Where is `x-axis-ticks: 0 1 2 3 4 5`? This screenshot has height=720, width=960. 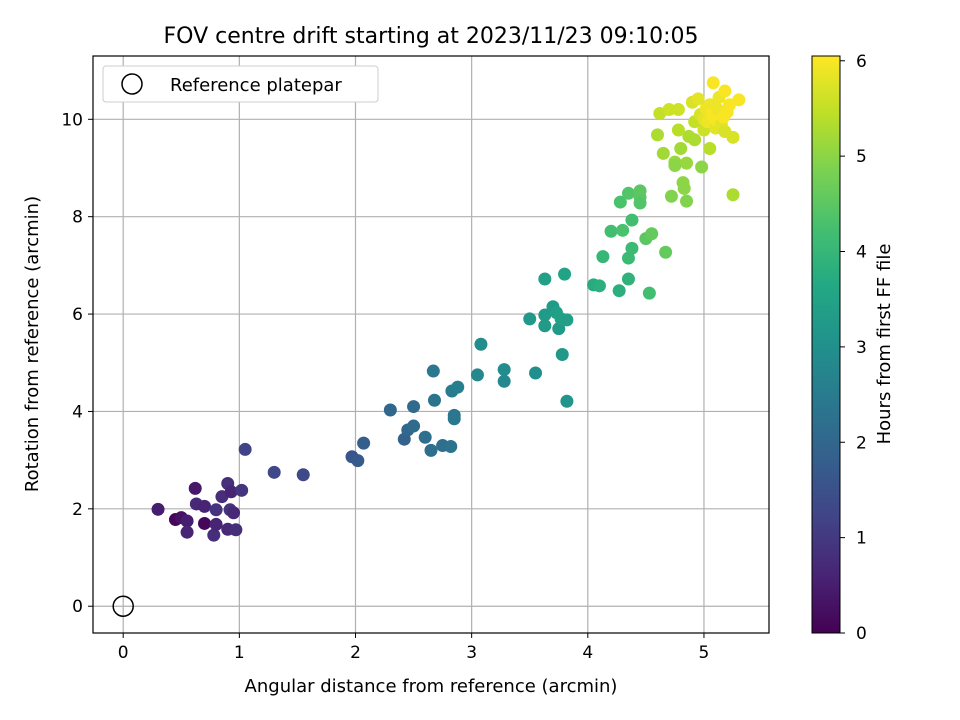
x-axis-ticks: 0 1 2 3 4 5 is located at coordinates (414, 648).